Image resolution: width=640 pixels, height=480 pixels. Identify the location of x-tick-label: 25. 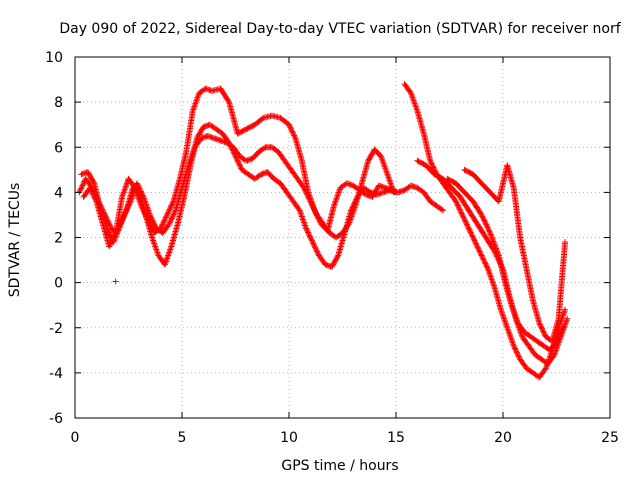
(610, 438).